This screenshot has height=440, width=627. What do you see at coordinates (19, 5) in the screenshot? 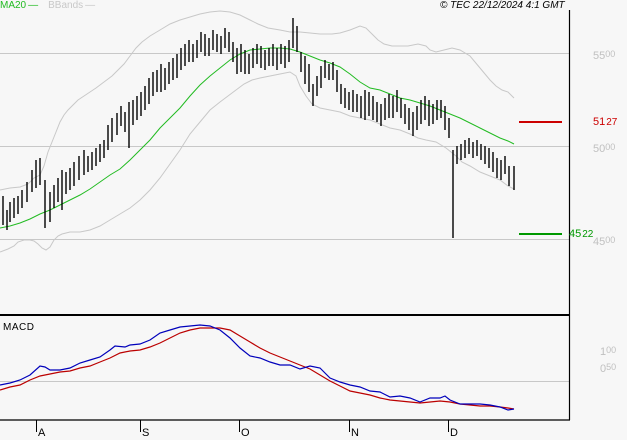
I see `legend-ma20: MA20—` at bounding box center [19, 5].